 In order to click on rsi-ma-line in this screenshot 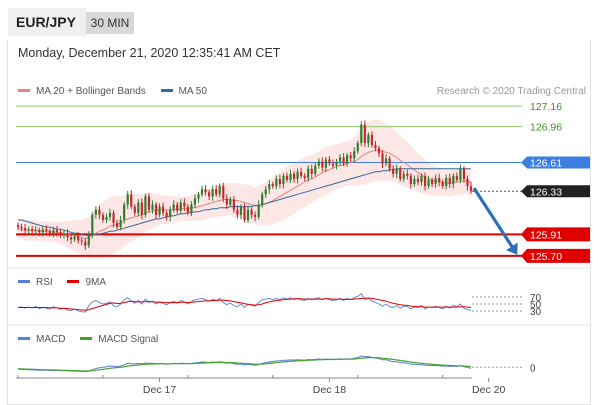, I will do `click(245, 304)`.